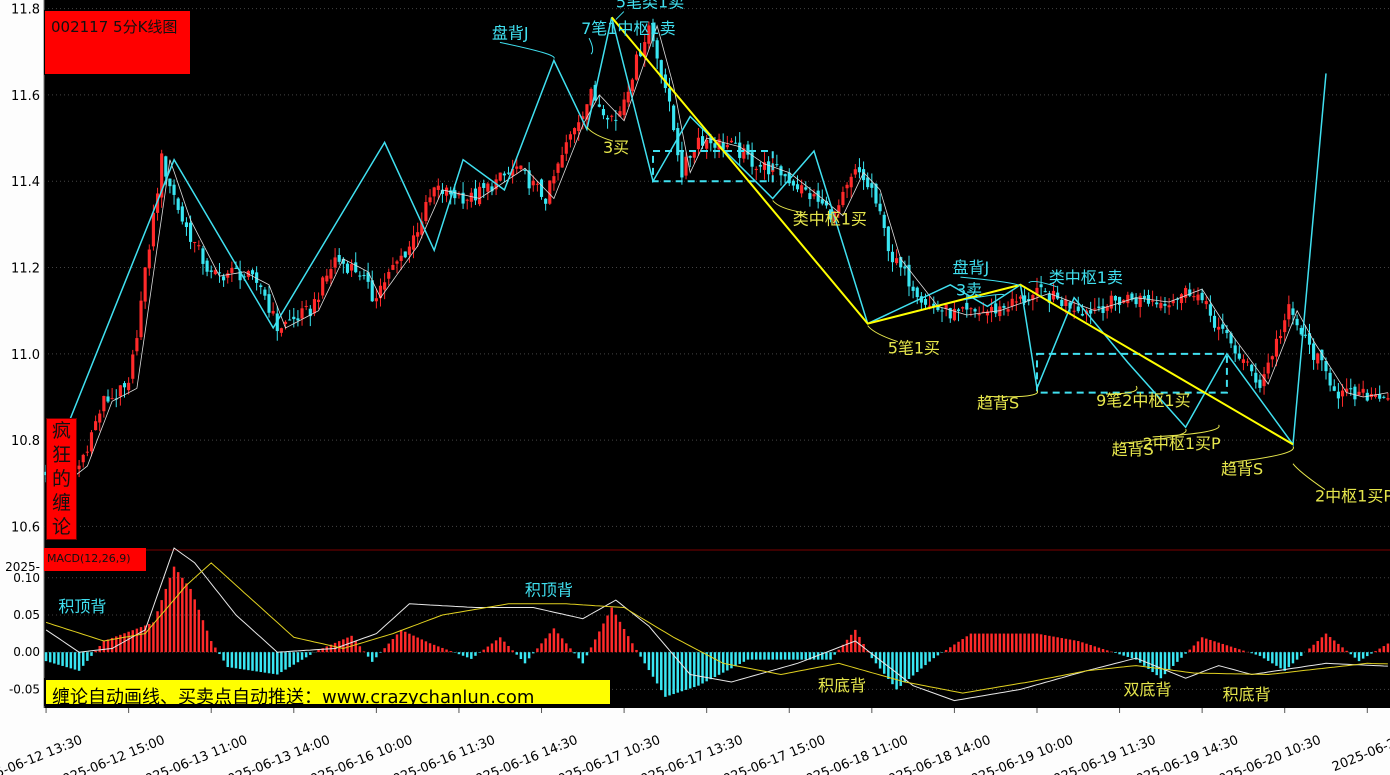 The image size is (1390, 775). I want to click on buy-signal-label: 趋背S, so click(1133, 449).